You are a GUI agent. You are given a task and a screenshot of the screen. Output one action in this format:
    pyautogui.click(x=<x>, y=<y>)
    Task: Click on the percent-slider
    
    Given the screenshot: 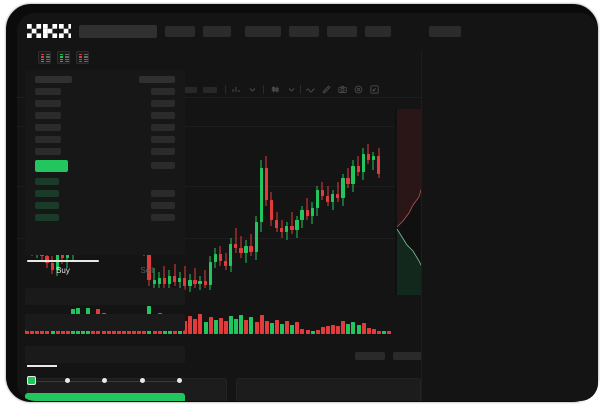 What is the action you would take?
    pyautogui.click(x=105, y=381)
    